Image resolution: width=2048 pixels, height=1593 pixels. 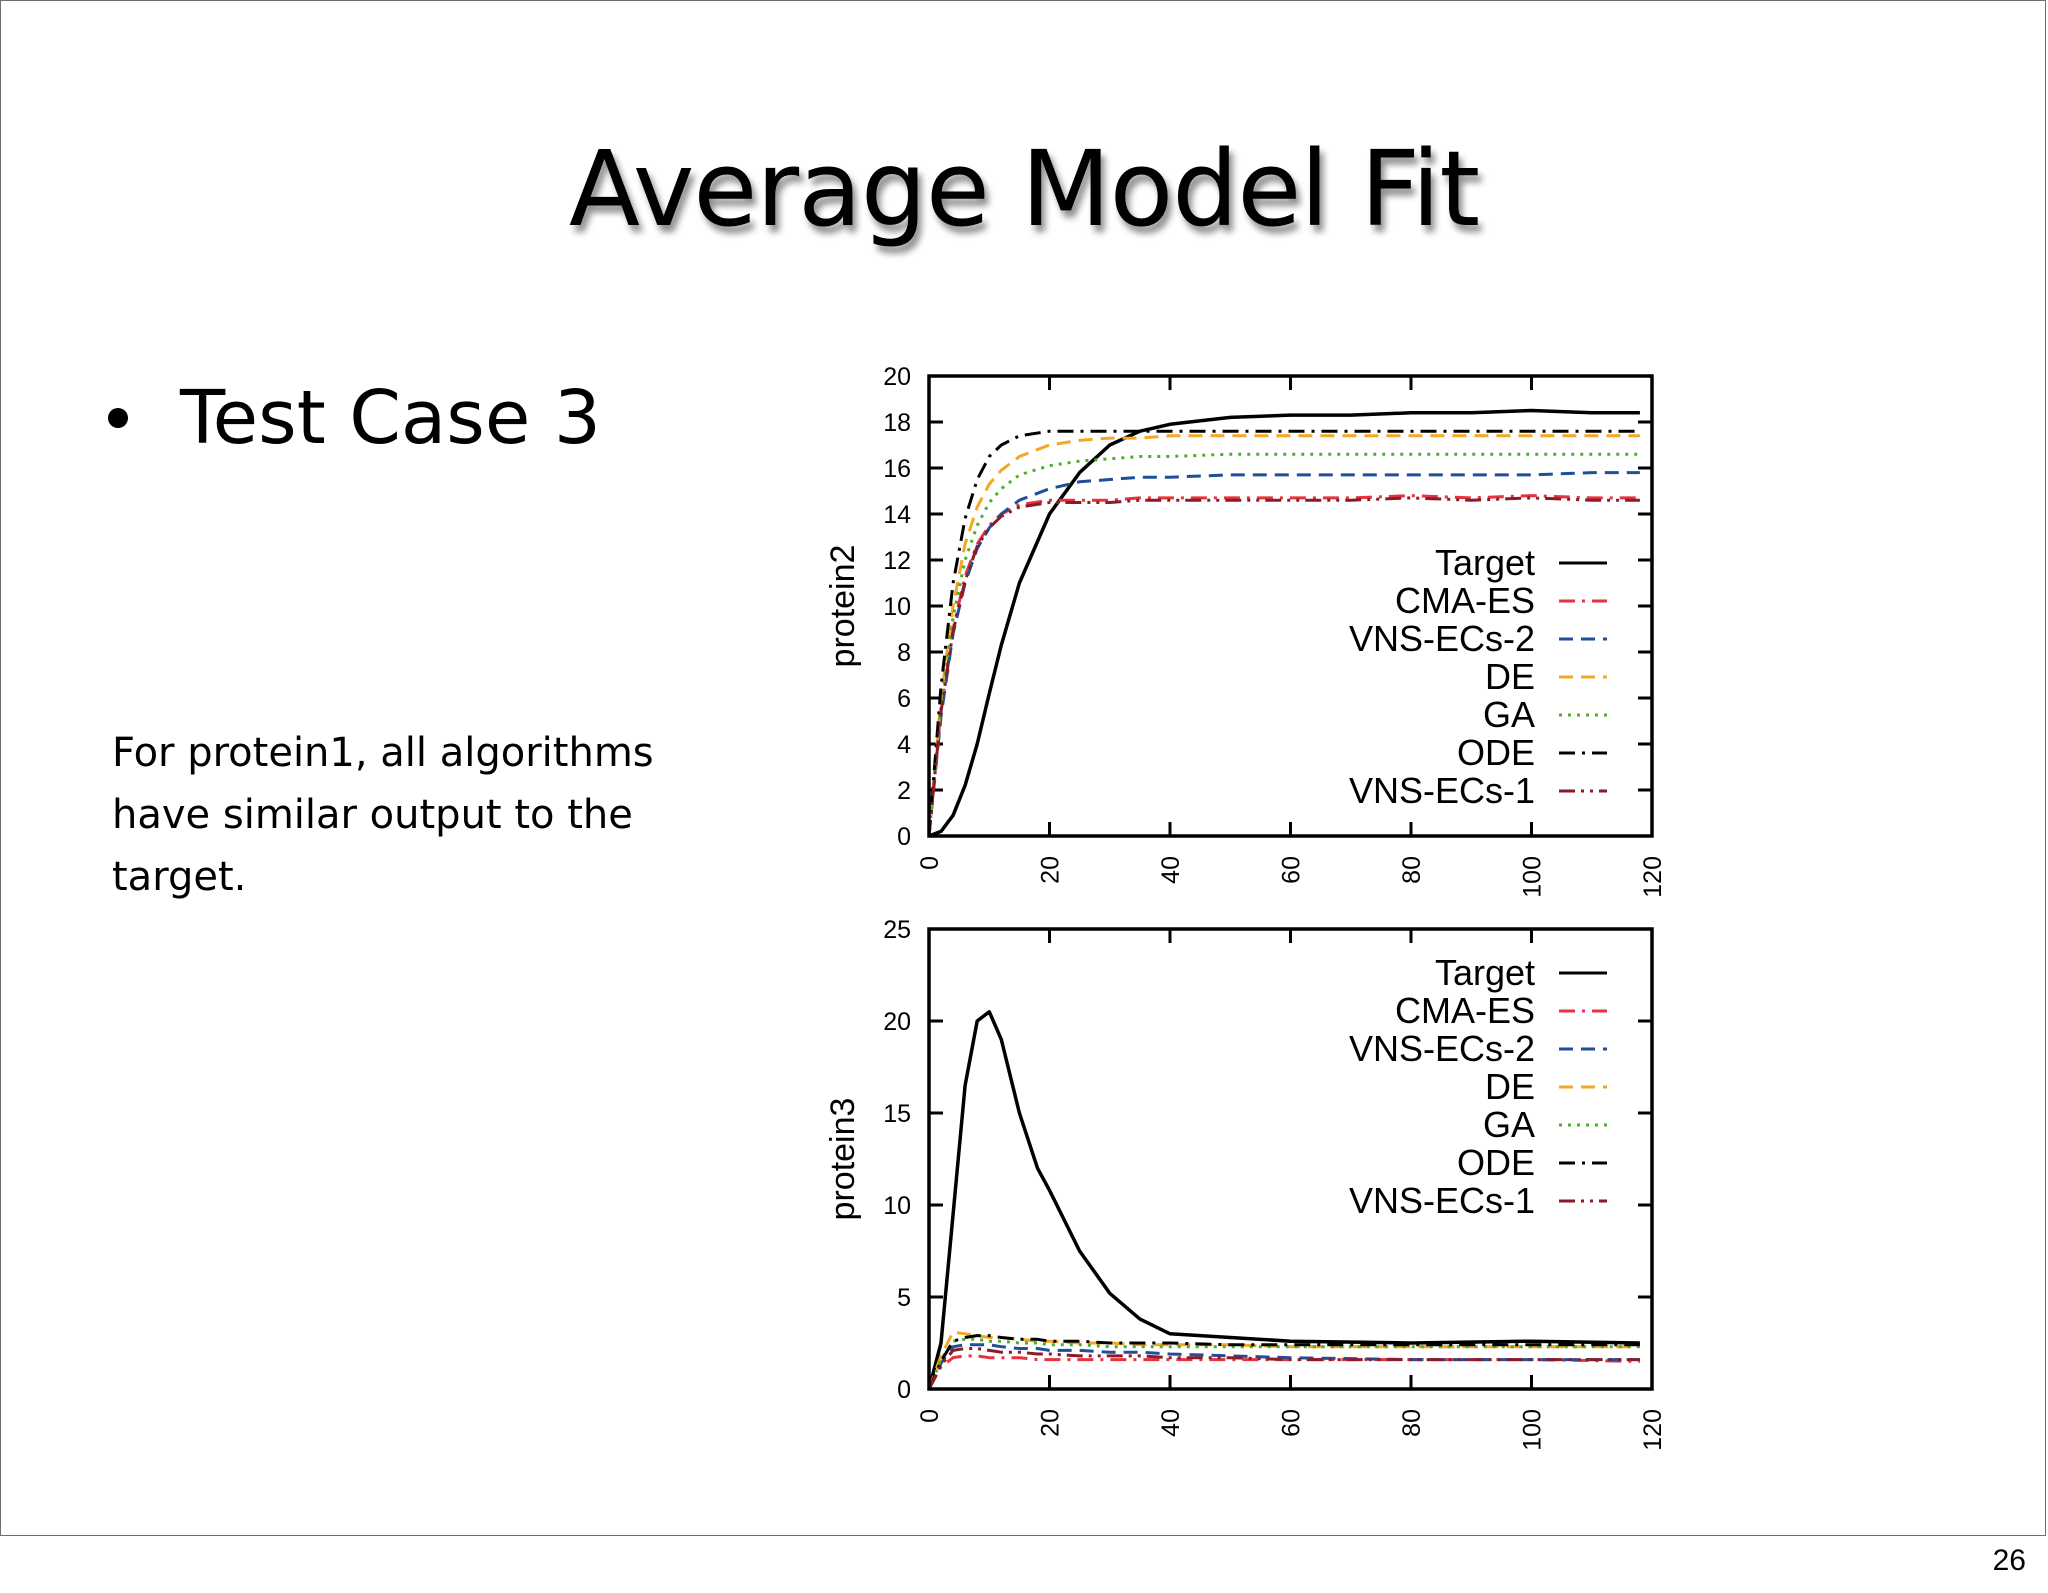 I want to click on y-tick-label: 14, so click(x=897, y=515).